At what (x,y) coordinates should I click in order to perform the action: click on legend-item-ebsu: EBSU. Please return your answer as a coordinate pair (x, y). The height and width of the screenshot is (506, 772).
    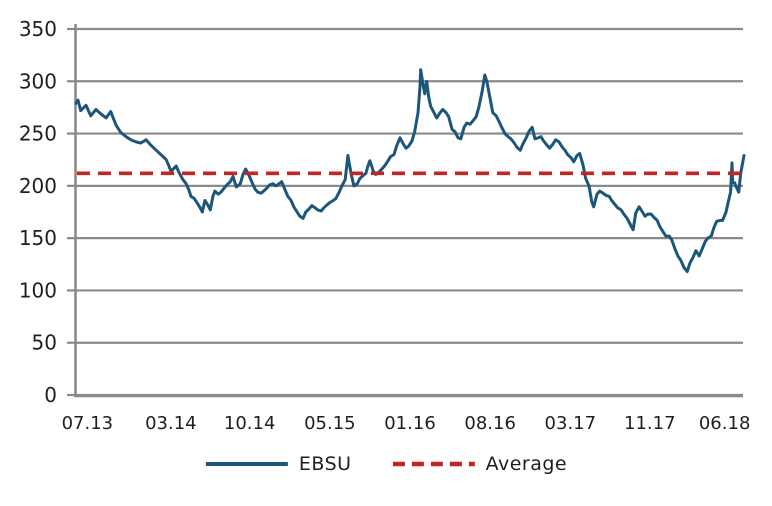
    Looking at the image, I should click on (278, 464).